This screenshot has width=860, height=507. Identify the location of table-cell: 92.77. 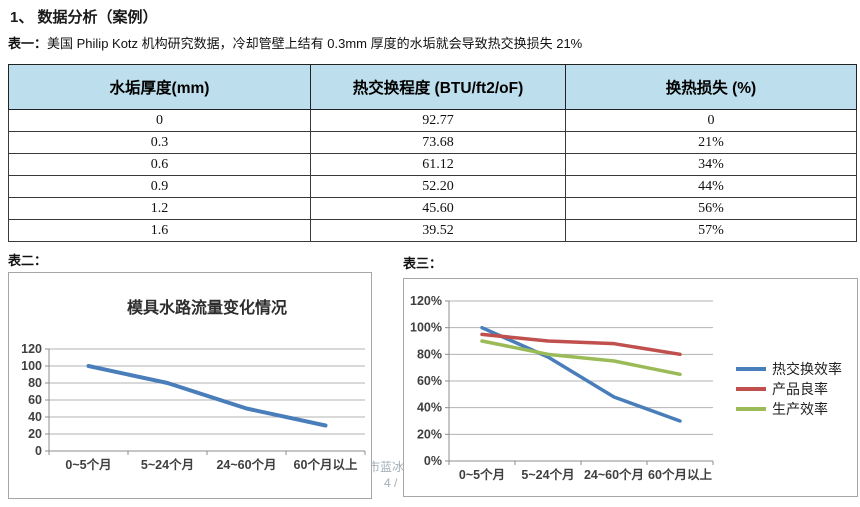
(438, 120).